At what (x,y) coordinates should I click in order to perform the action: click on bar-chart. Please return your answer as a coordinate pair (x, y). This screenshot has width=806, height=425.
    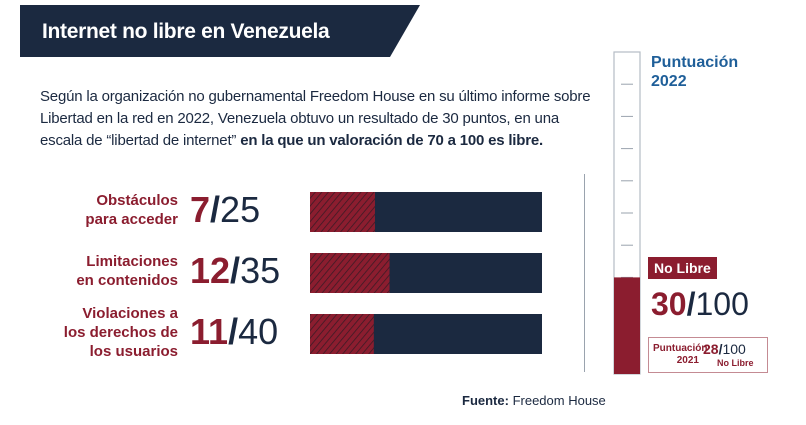
    Looking at the image, I should click on (426, 273).